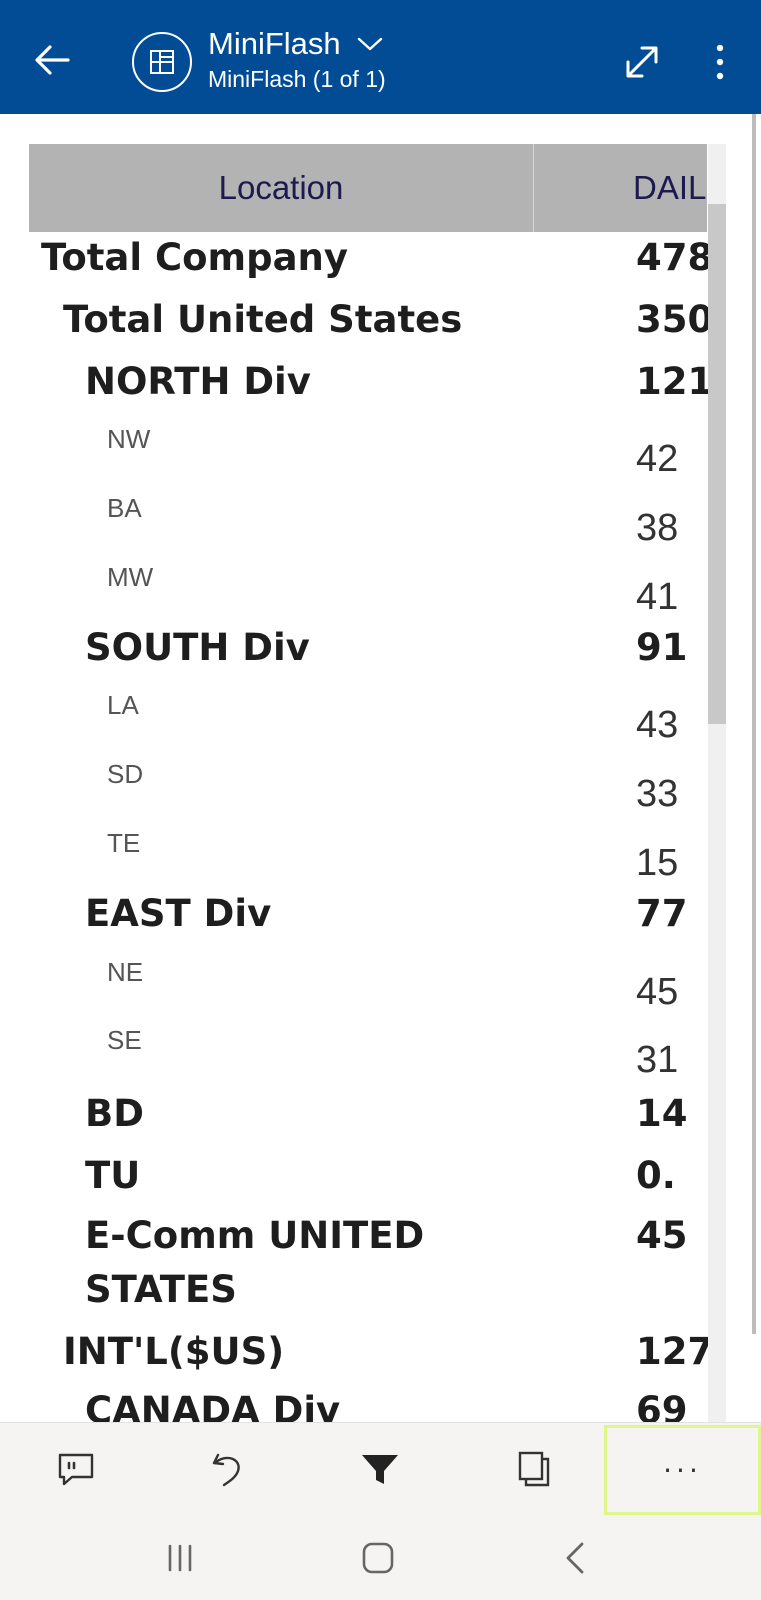 The width and height of the screenshot is (761, 1600). What do you see at coordinates (370, 44) in the screenshot?
I see `chevron-down-icon` at bounding box center [370, 44].